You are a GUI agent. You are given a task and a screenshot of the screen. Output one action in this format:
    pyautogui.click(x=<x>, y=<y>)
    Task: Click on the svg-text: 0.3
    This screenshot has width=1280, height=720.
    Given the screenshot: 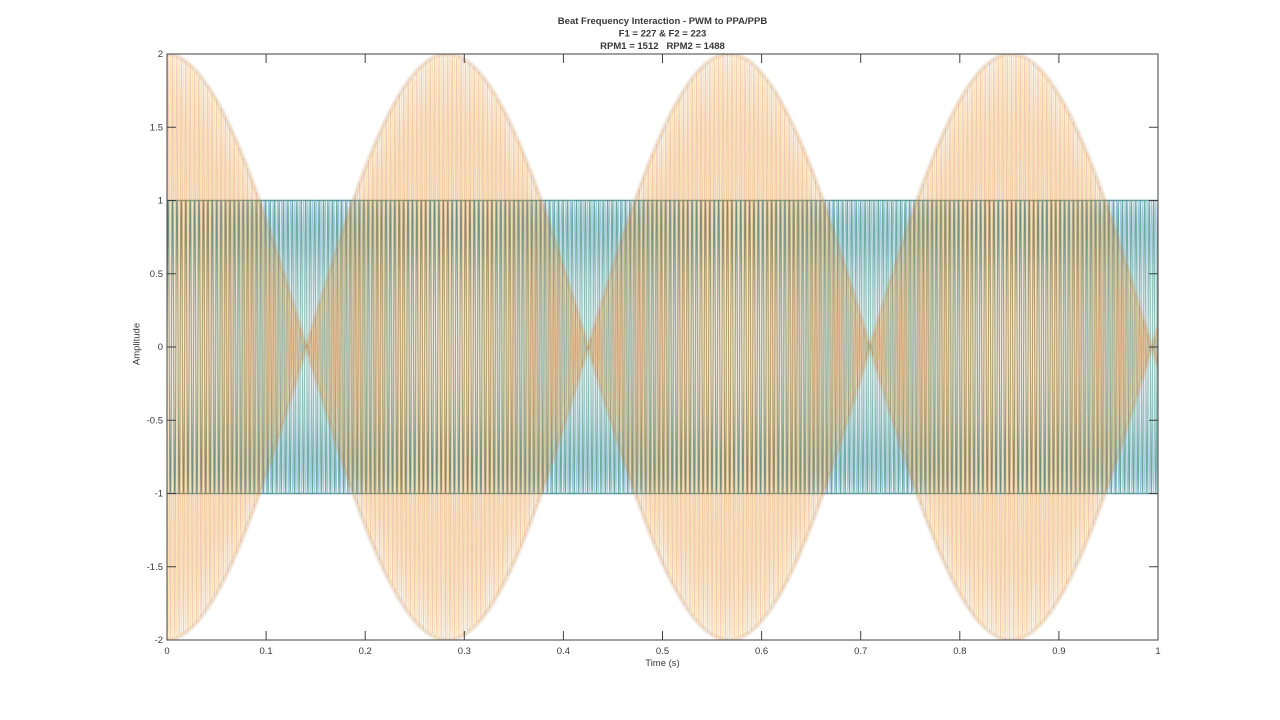 What is the action you would take?
    pyautogui.click(x=464, y=651)
    